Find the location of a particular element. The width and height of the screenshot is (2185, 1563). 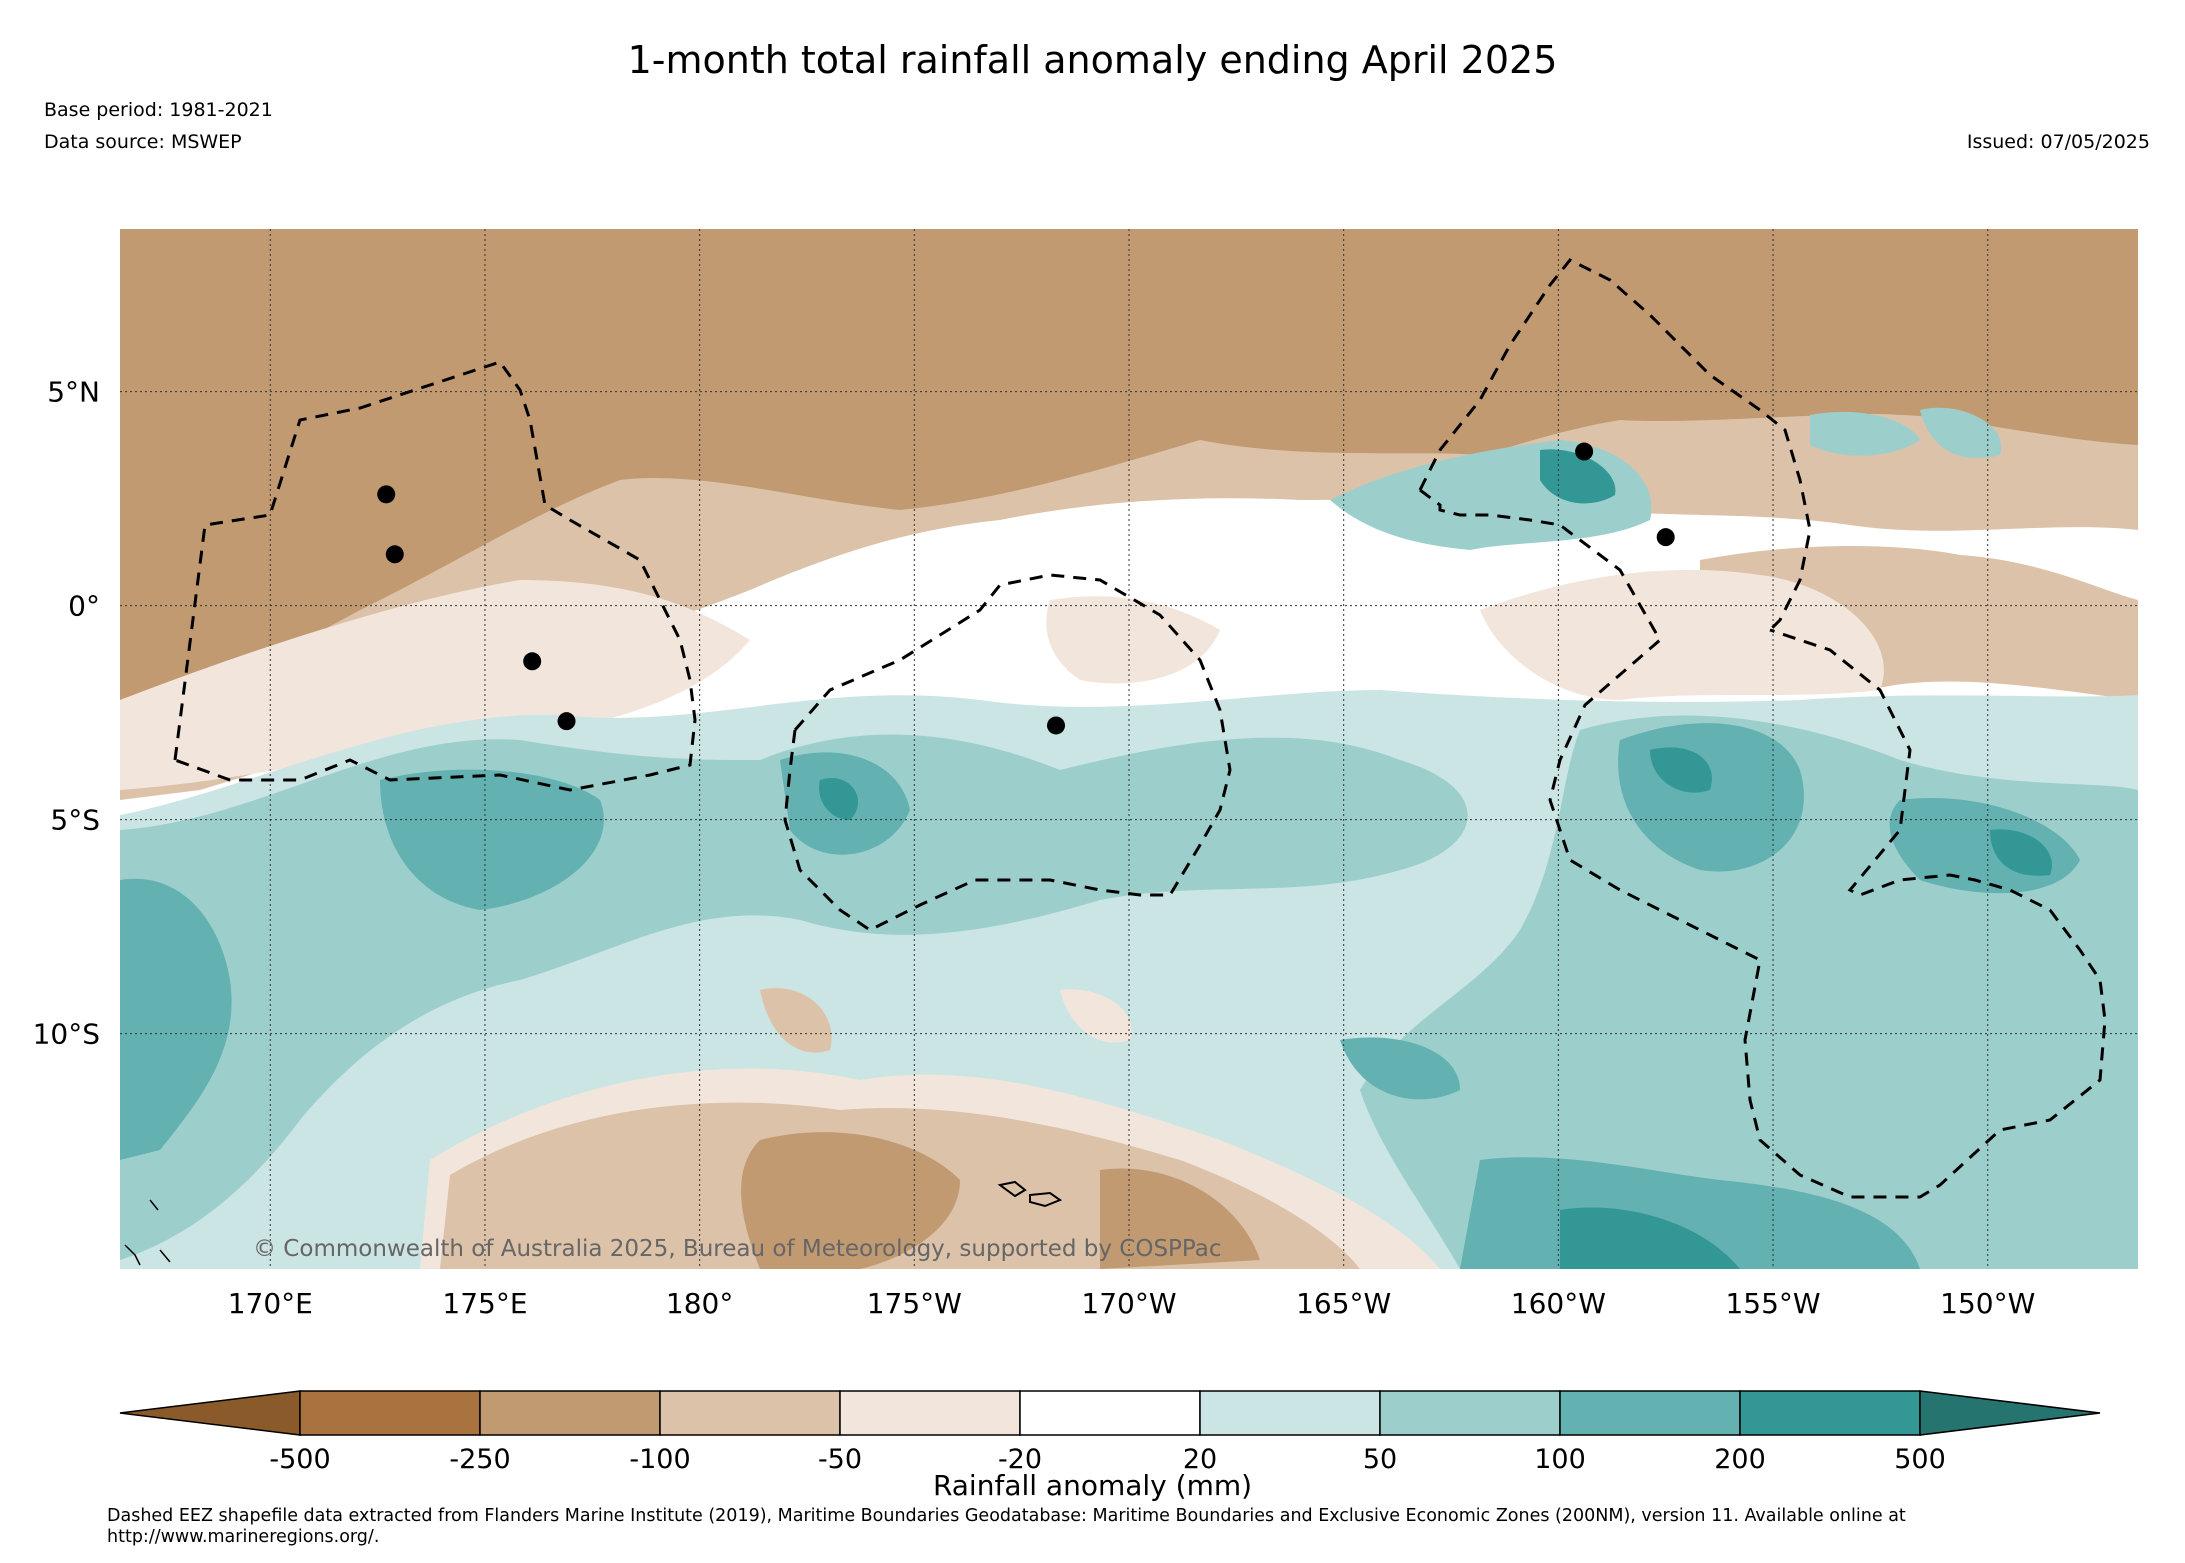

eez-kiribati-line is located at coordinates (1763, 843).